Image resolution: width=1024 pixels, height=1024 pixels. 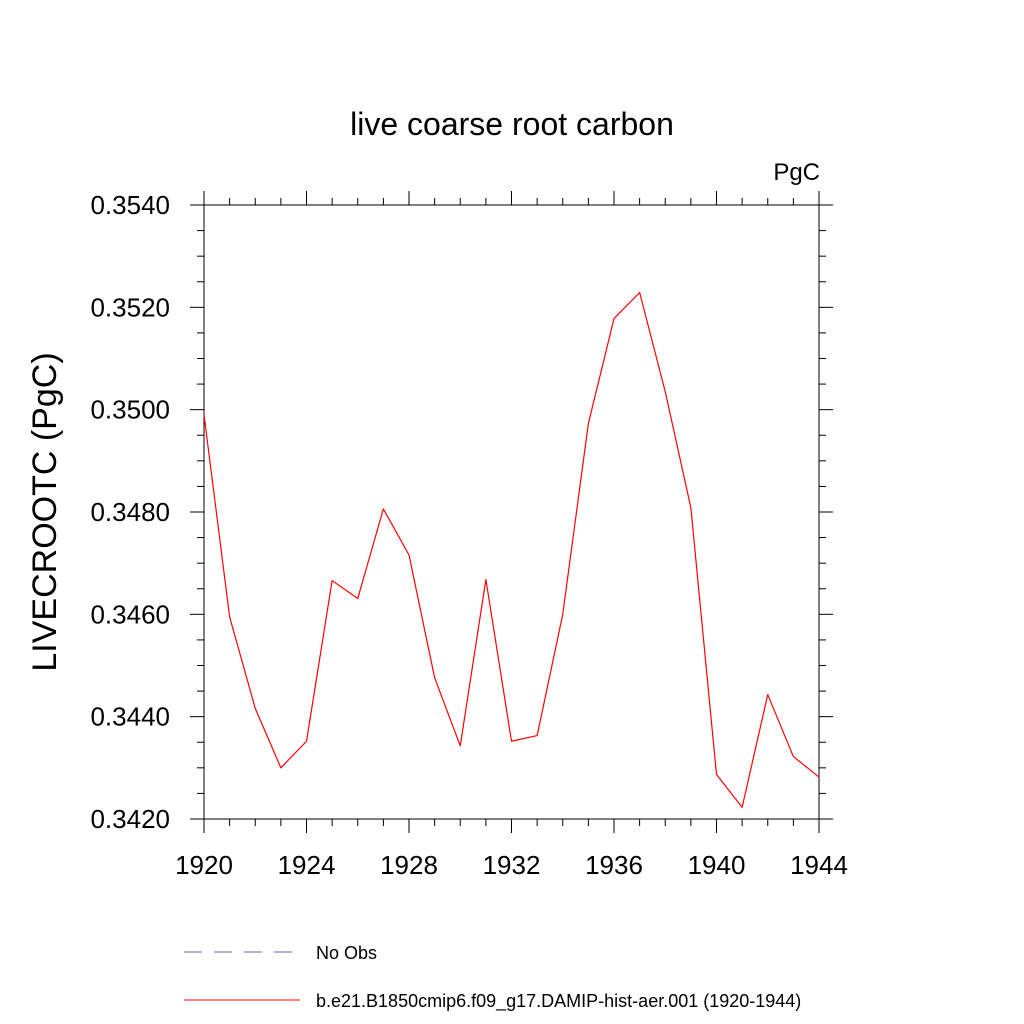 What do you see at coordinates (130, 410) in the screenshot?
I see `y-tick-label: 0.3500` at bounding box center [130, 410].